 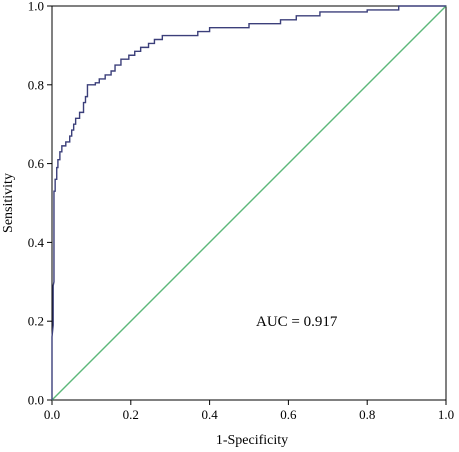 I want to click on x-tick-label: 0.8, so click(x=367, y=414).